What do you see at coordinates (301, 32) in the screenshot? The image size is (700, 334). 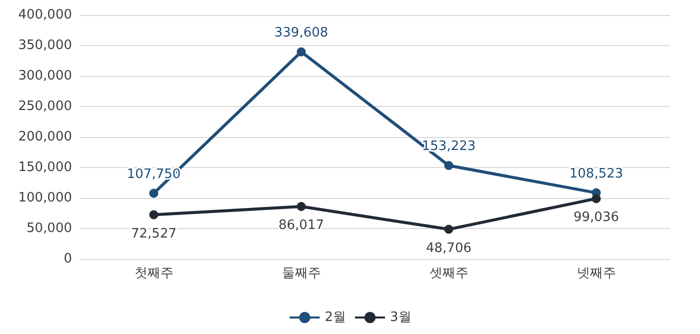 I see `data-label: 339,608` at bounding box center [301, 32].